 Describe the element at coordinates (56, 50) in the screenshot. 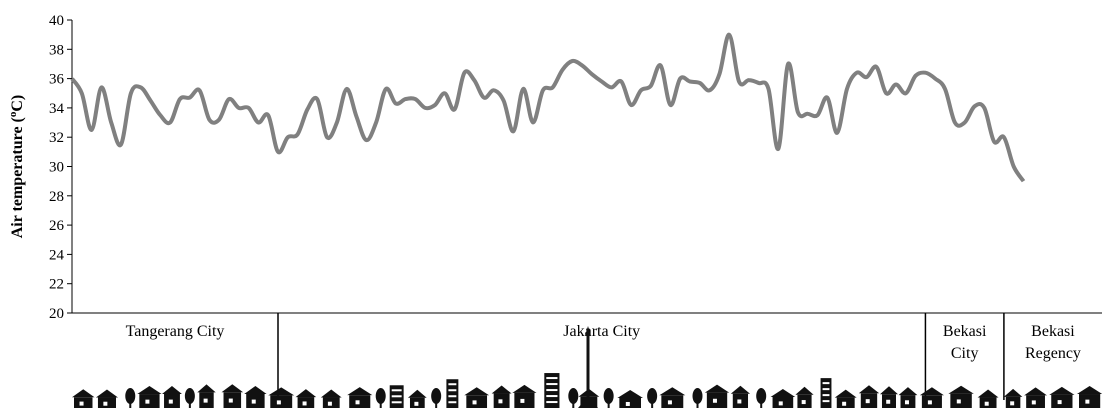

I see `y-tick-label: 38` at that location.